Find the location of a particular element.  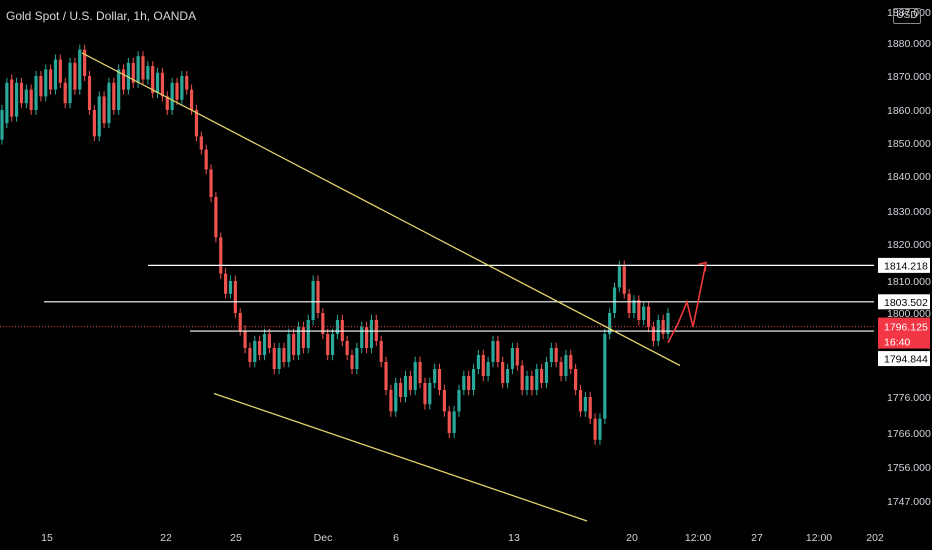

currency-button: USD is located at coordinates (907, 16).